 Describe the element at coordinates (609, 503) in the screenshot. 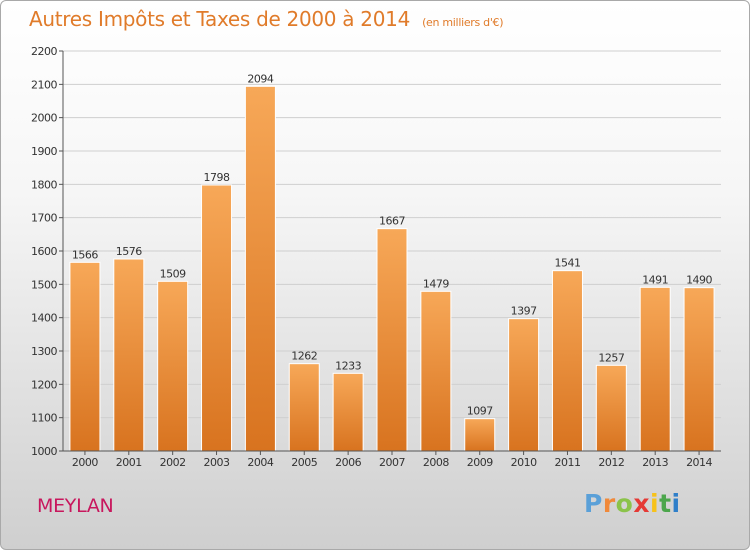

I see `logo-letter: r` at that location.